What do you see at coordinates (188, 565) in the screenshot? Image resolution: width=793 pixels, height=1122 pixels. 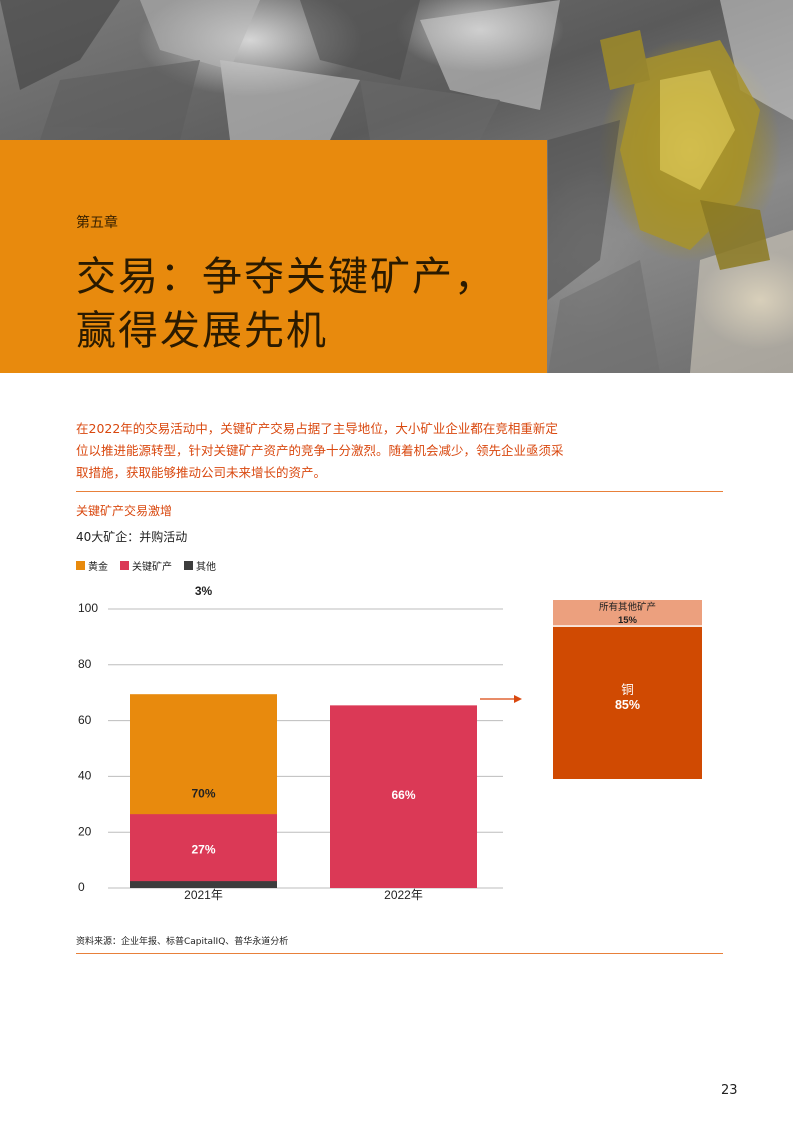 I see `legend-swatch-other` at bounding box center [188, 565].